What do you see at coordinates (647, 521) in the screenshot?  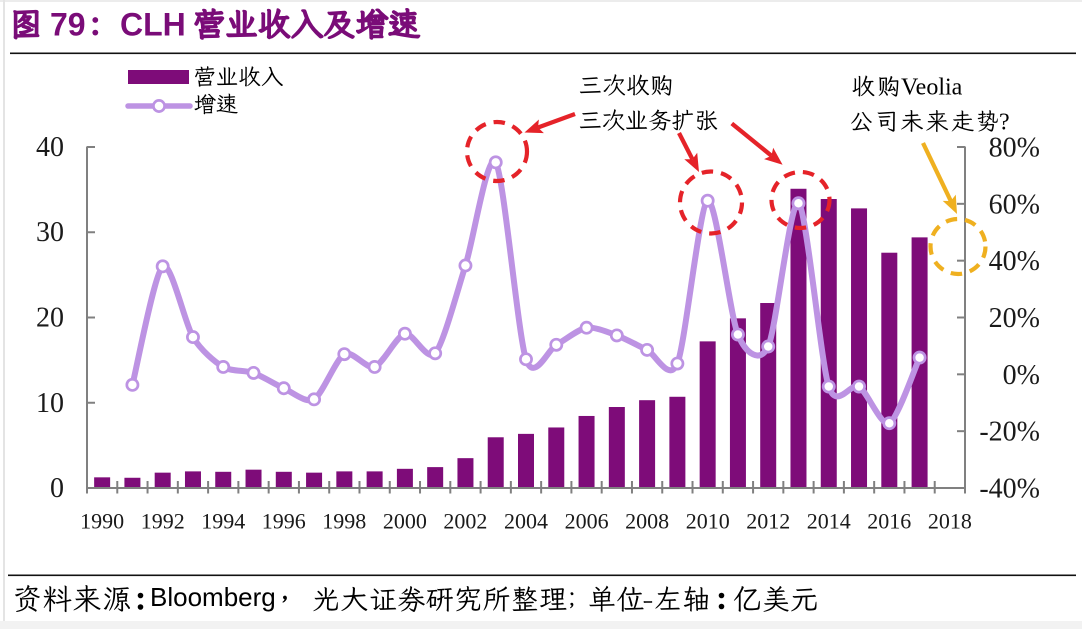 I see `svg-text: 2008` at bounding box center [647, 521].